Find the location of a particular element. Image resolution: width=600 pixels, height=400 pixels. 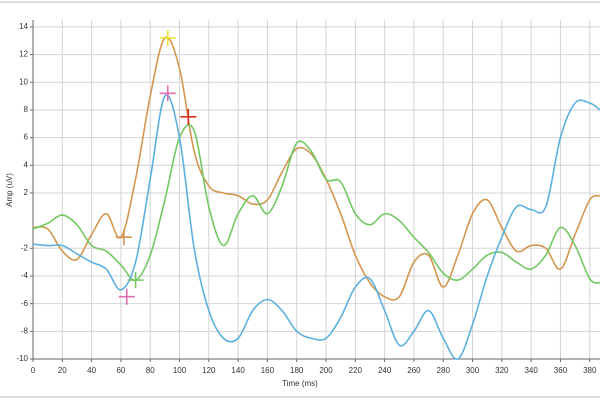

y-tick-label: 6 is located at coordinates (26, 137).